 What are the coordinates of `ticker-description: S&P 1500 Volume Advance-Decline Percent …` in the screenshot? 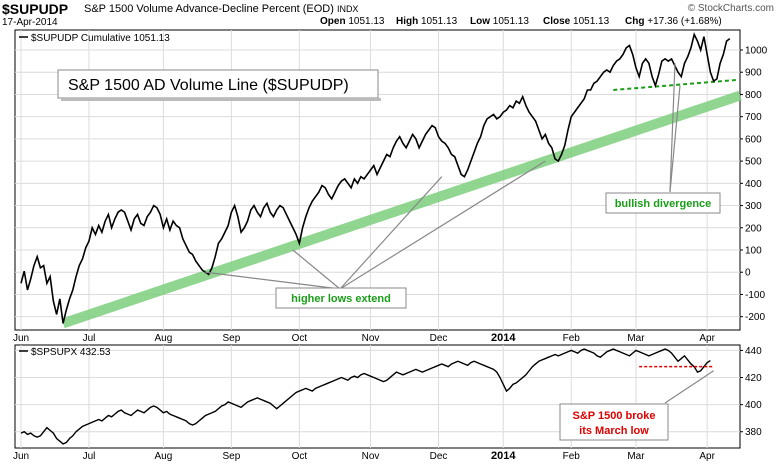 It's located at (221, 9).